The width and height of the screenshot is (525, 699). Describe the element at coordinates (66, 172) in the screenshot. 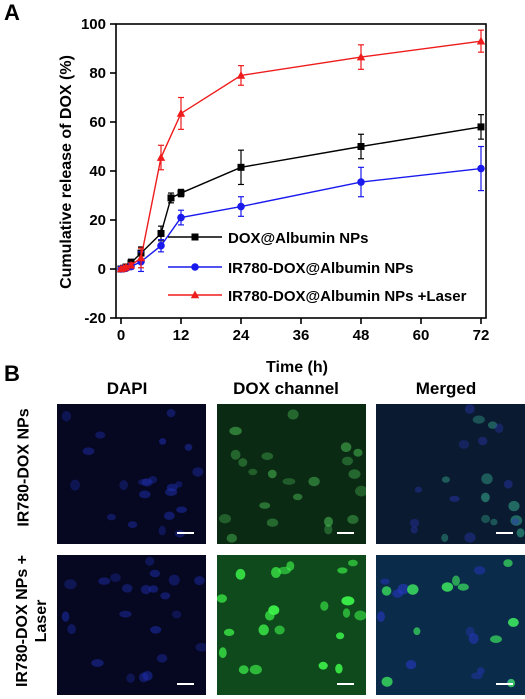

I see `y-axis-label: Cumulative release of DOX (%)` at that location.